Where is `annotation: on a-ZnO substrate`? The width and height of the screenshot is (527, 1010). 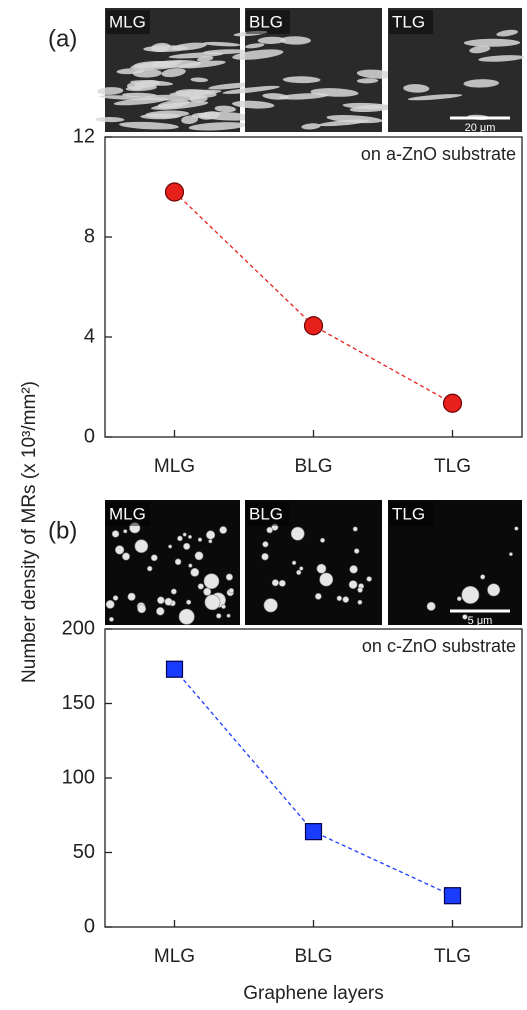
annotation: on a-ZnO substrate is located at coordinates (438, 154).